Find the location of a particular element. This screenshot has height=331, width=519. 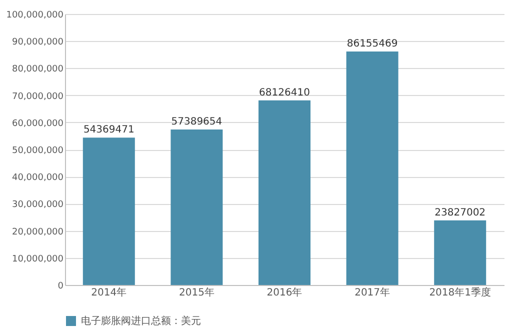

x-tick-label: 2017年 is located at coordinates (372, 292).